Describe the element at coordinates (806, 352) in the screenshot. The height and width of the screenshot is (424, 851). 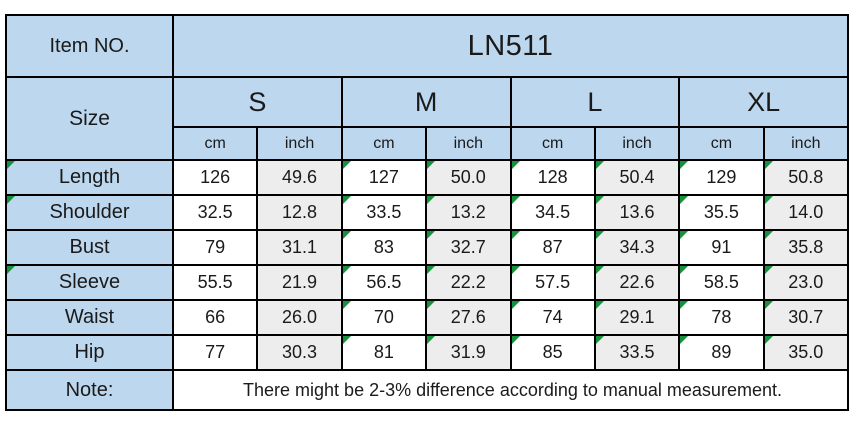
I see `value-cell: 35.0` at that location.